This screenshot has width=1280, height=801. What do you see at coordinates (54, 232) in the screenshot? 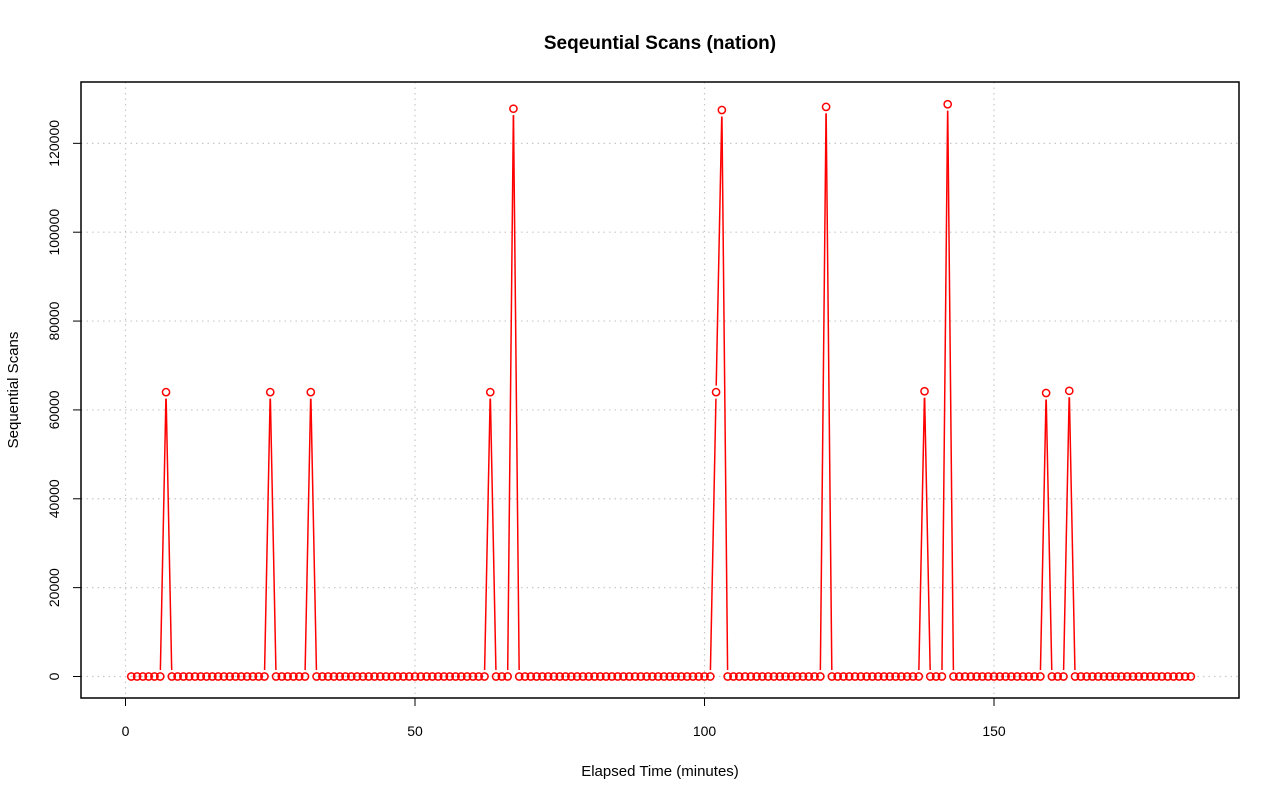
I see `y-tick-label: 100000` at bounding box center [54, 232].